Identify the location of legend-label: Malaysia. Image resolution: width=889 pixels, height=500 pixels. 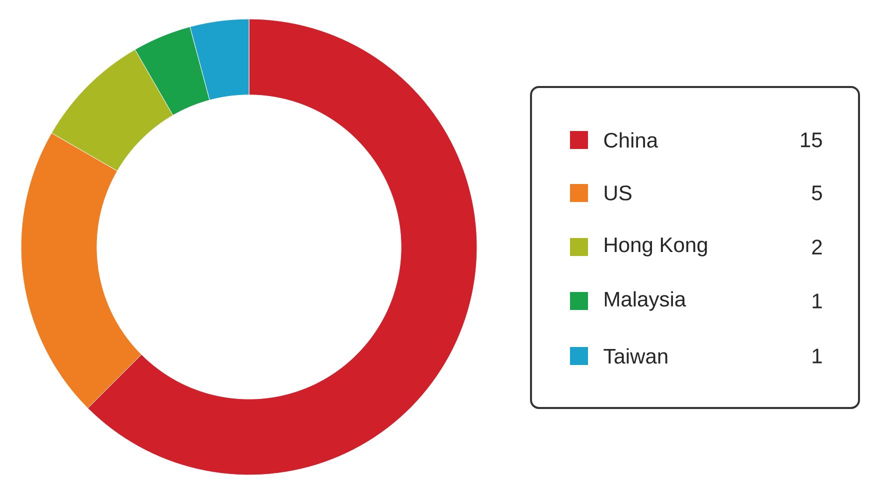
(645, 301).